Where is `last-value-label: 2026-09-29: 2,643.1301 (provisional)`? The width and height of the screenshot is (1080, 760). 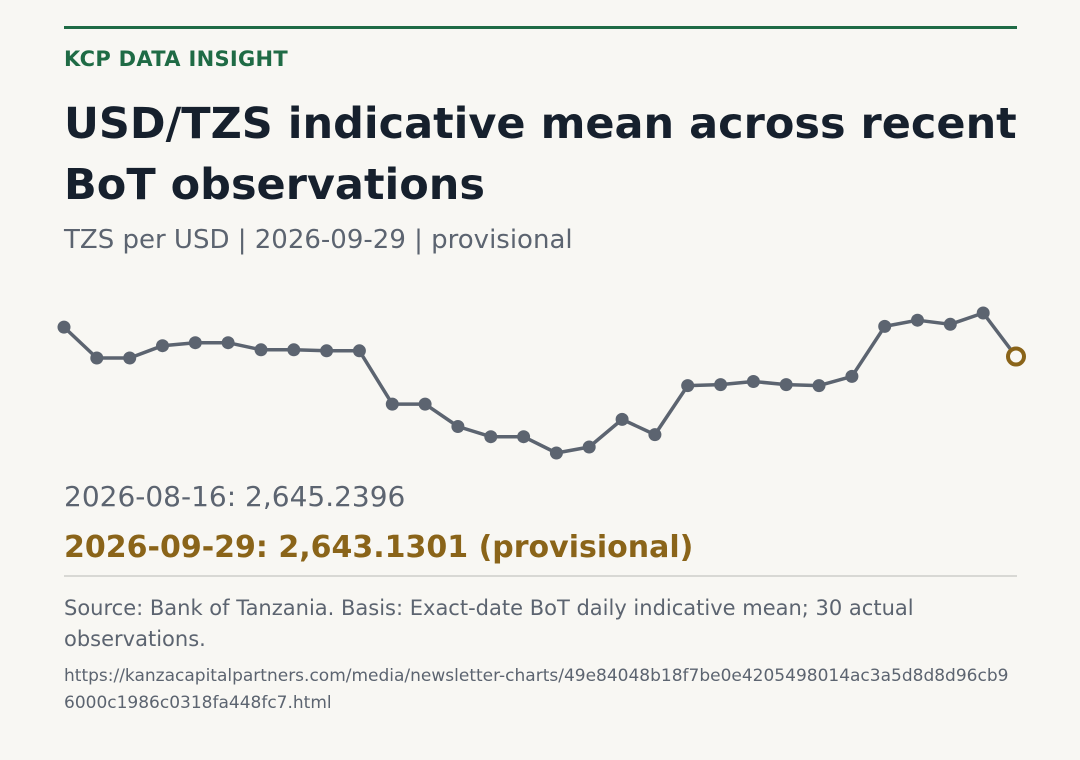 last-value-label: 2026-09-29: 2,643.1301 (provisional) is located at coordinates (379, 547).